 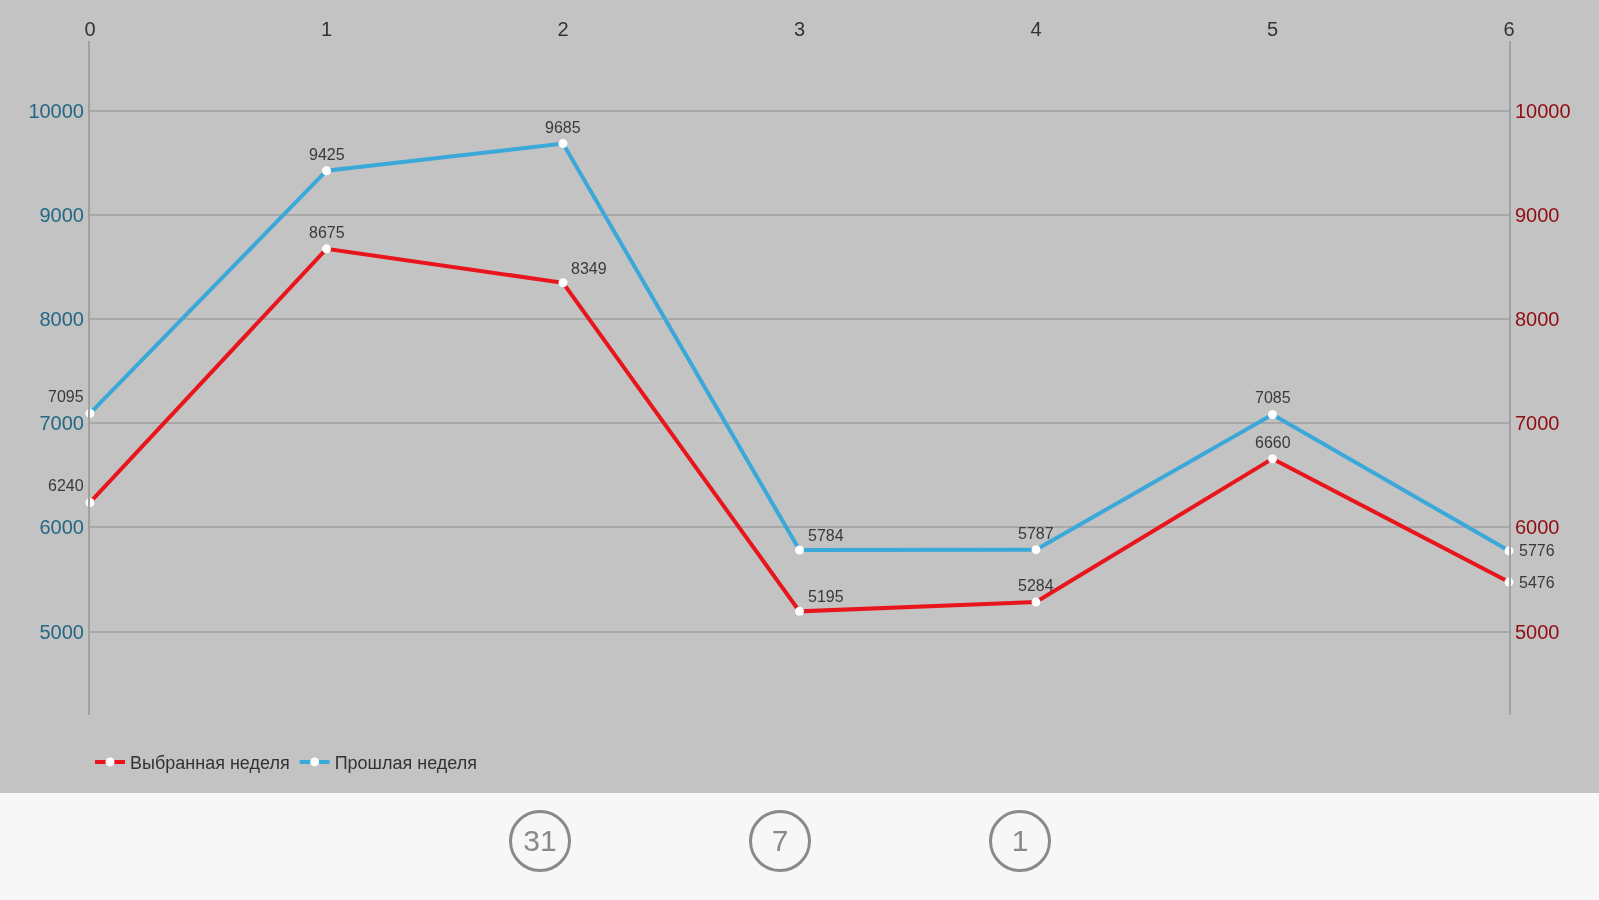 What do you see at coordinates (1537, 319) in the screenshot?
I see `y2-tick-label: 8000` at bounding box center [1537, 319].